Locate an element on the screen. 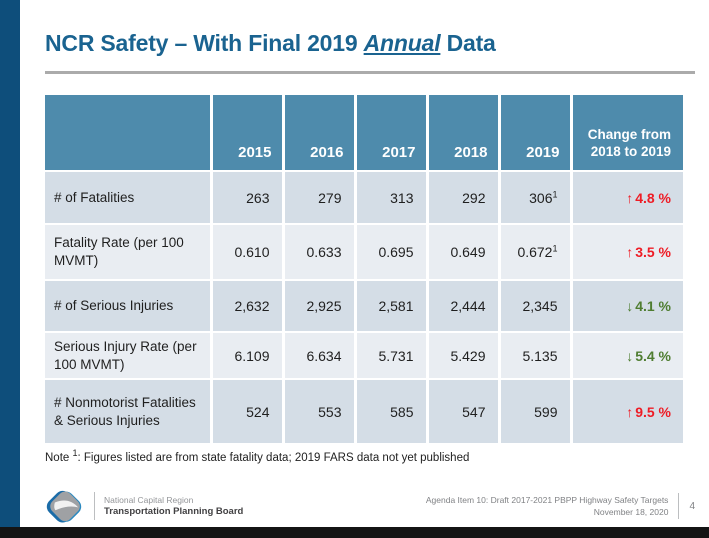  cell-2017: 0.695 is located at coordinates (392, 251).